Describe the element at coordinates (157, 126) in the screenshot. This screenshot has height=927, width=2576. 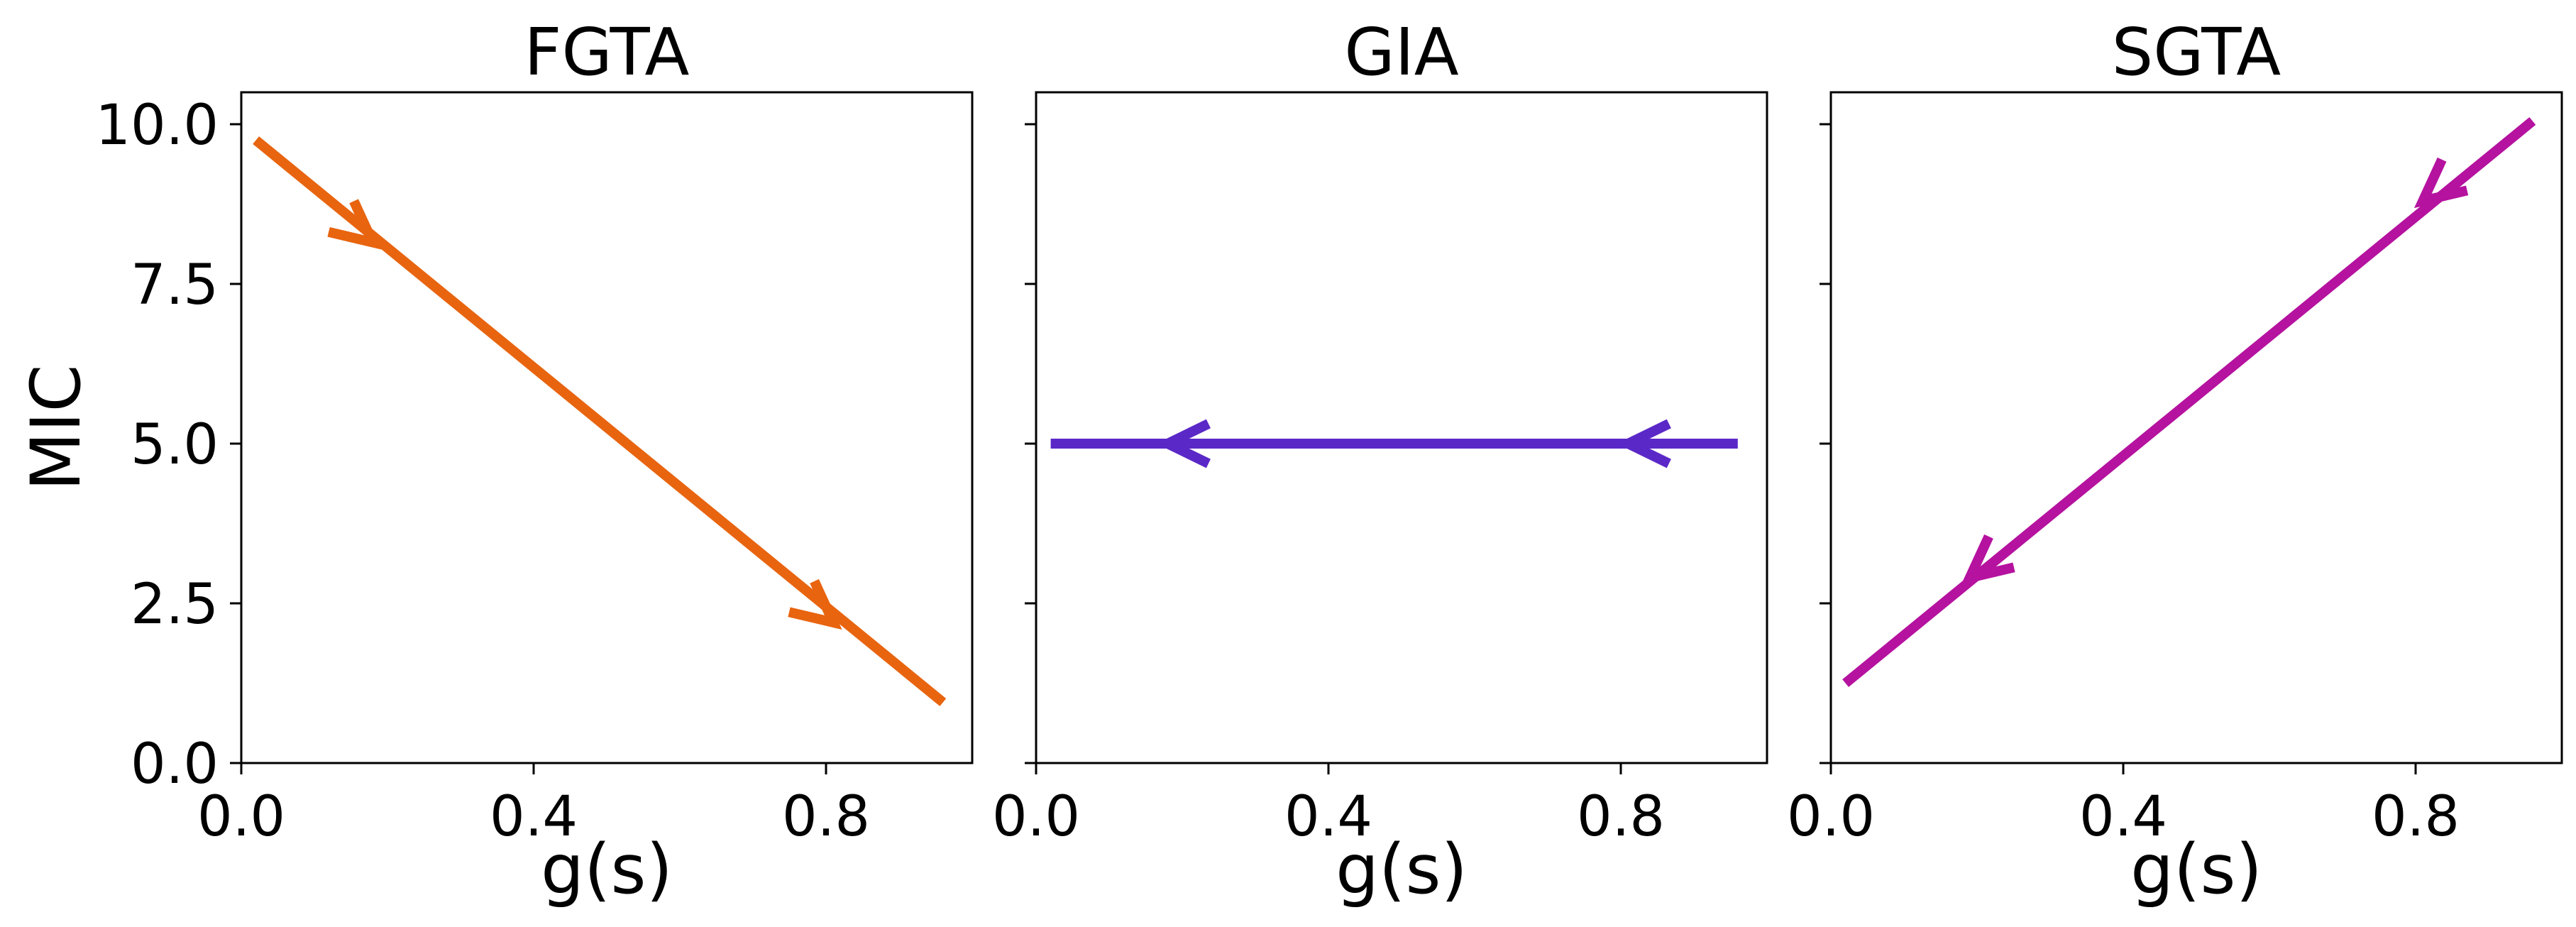
I see `y-tick-label: 10.0` at that location.